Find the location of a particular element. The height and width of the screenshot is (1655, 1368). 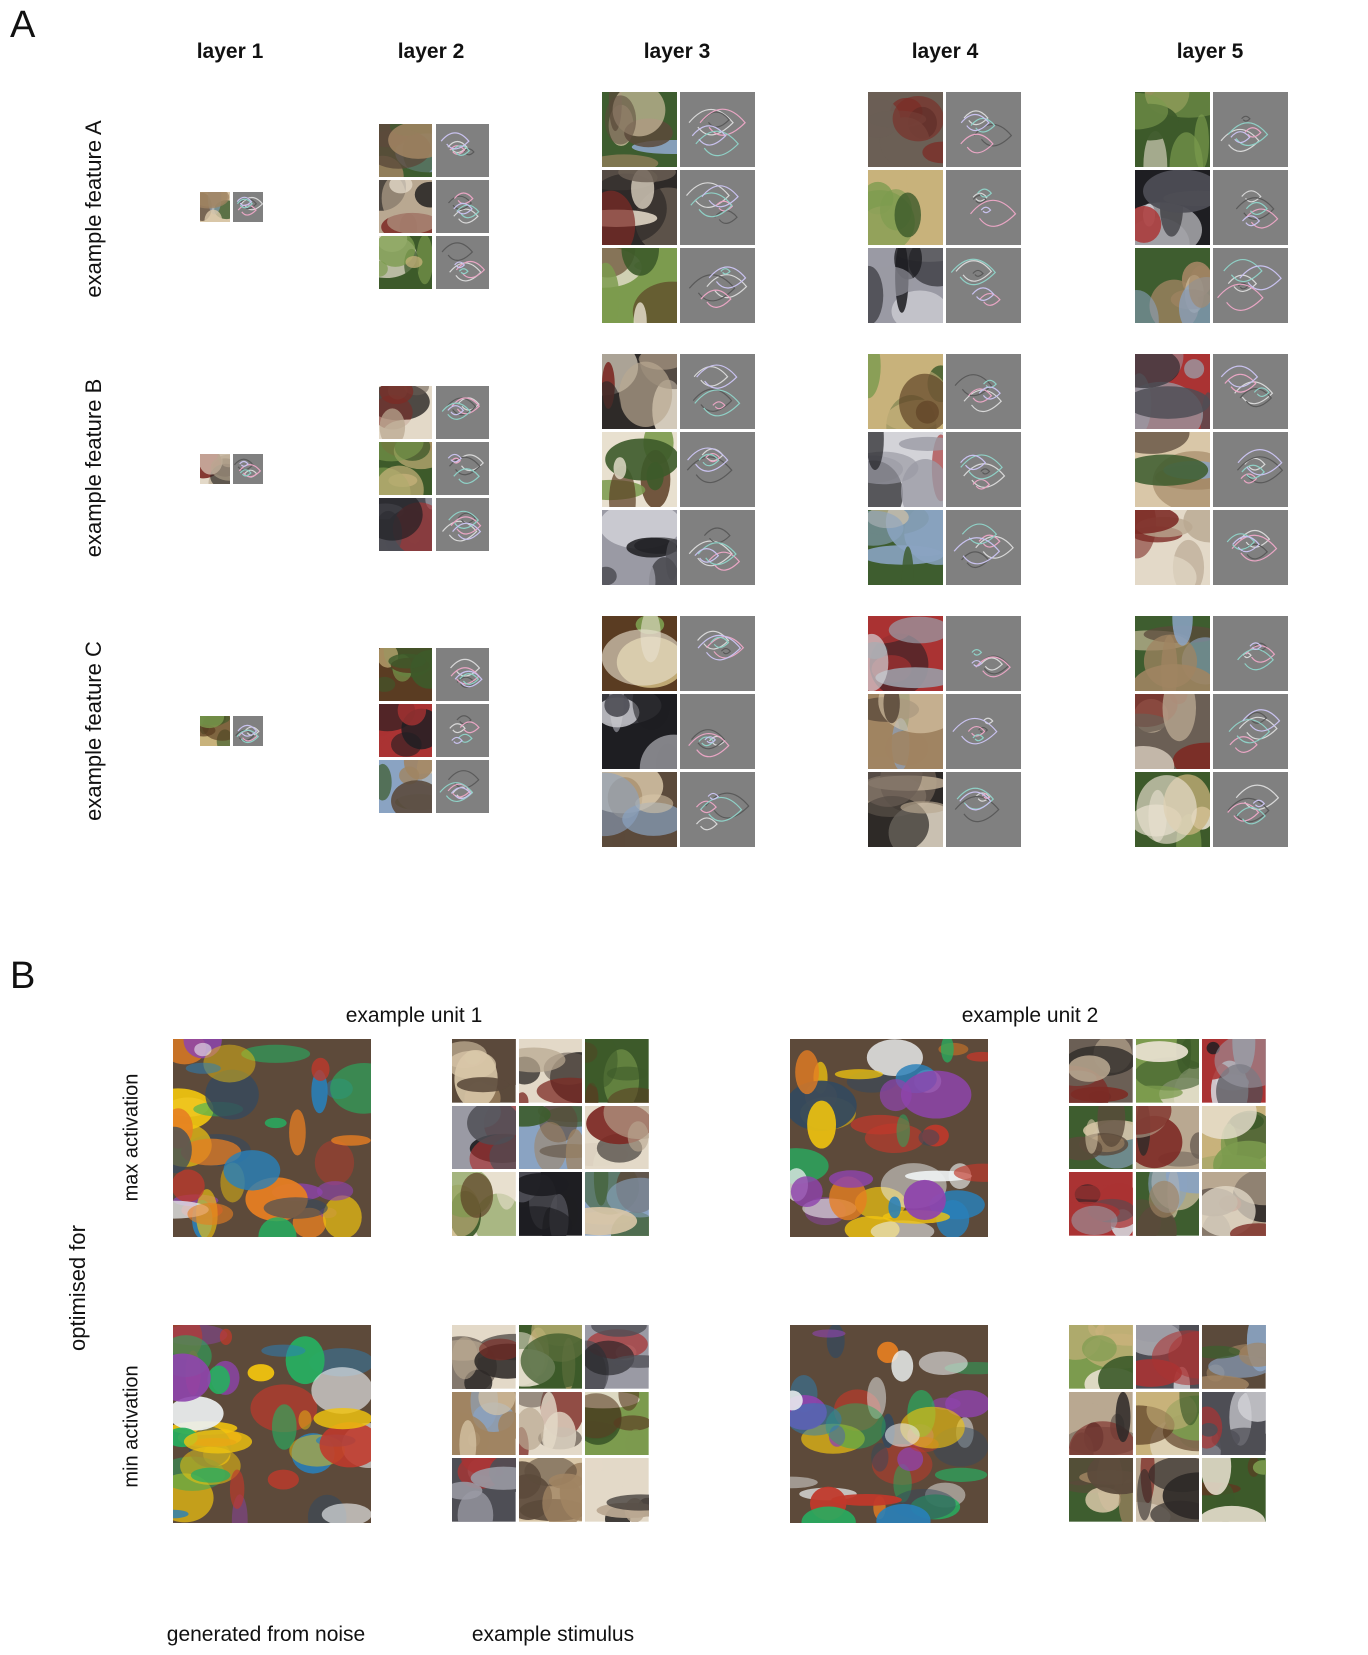

layer-2-heading: layer 2 is located at coordinates (431, 51).